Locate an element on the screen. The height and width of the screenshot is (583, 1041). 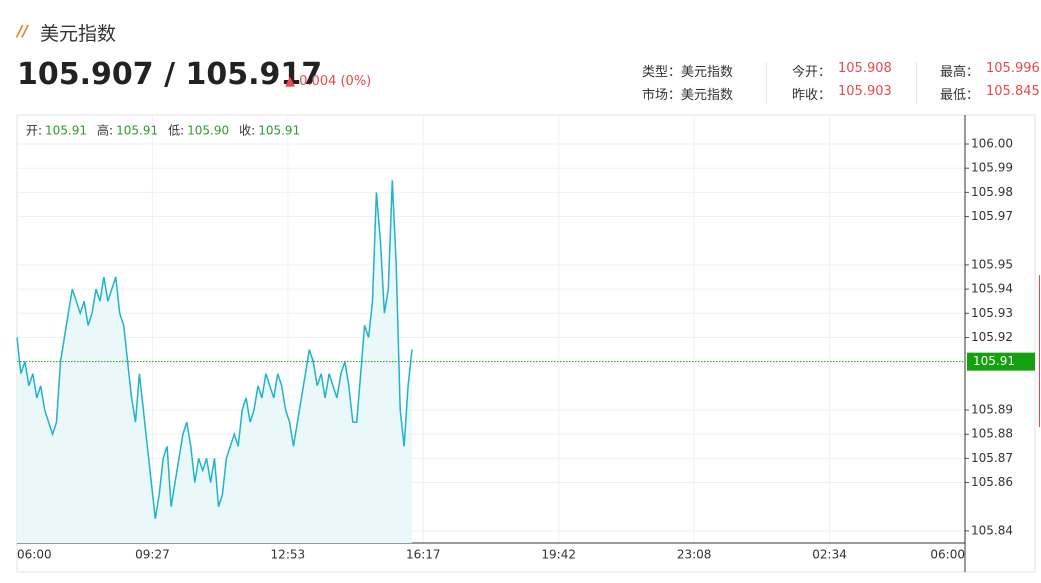
ohlc-value: 105.90 is located at coordinates (208, 131).